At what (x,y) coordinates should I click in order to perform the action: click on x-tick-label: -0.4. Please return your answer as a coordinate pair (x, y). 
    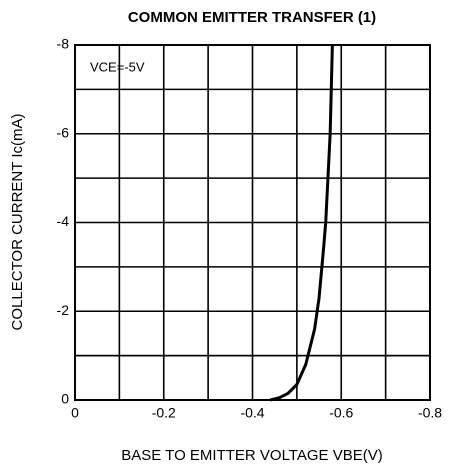
    Looking at the image, I should click on (252, 413).